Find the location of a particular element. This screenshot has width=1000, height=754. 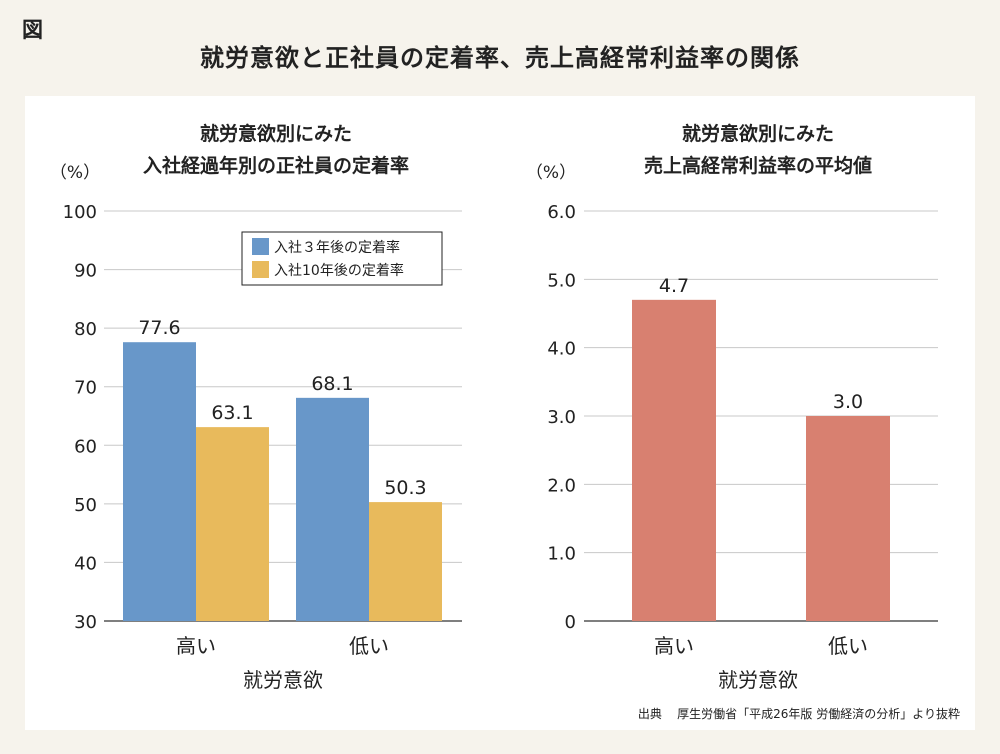

y-tick-label: 3.0 is located at coordinates (561, 417).